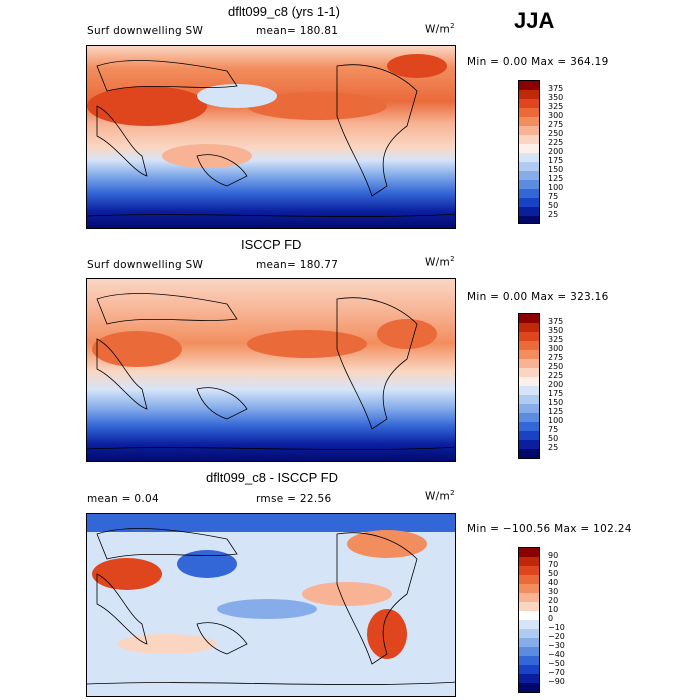 The image size is (700, 700). I want to click on panel3-colorbar, so click(529, 620).